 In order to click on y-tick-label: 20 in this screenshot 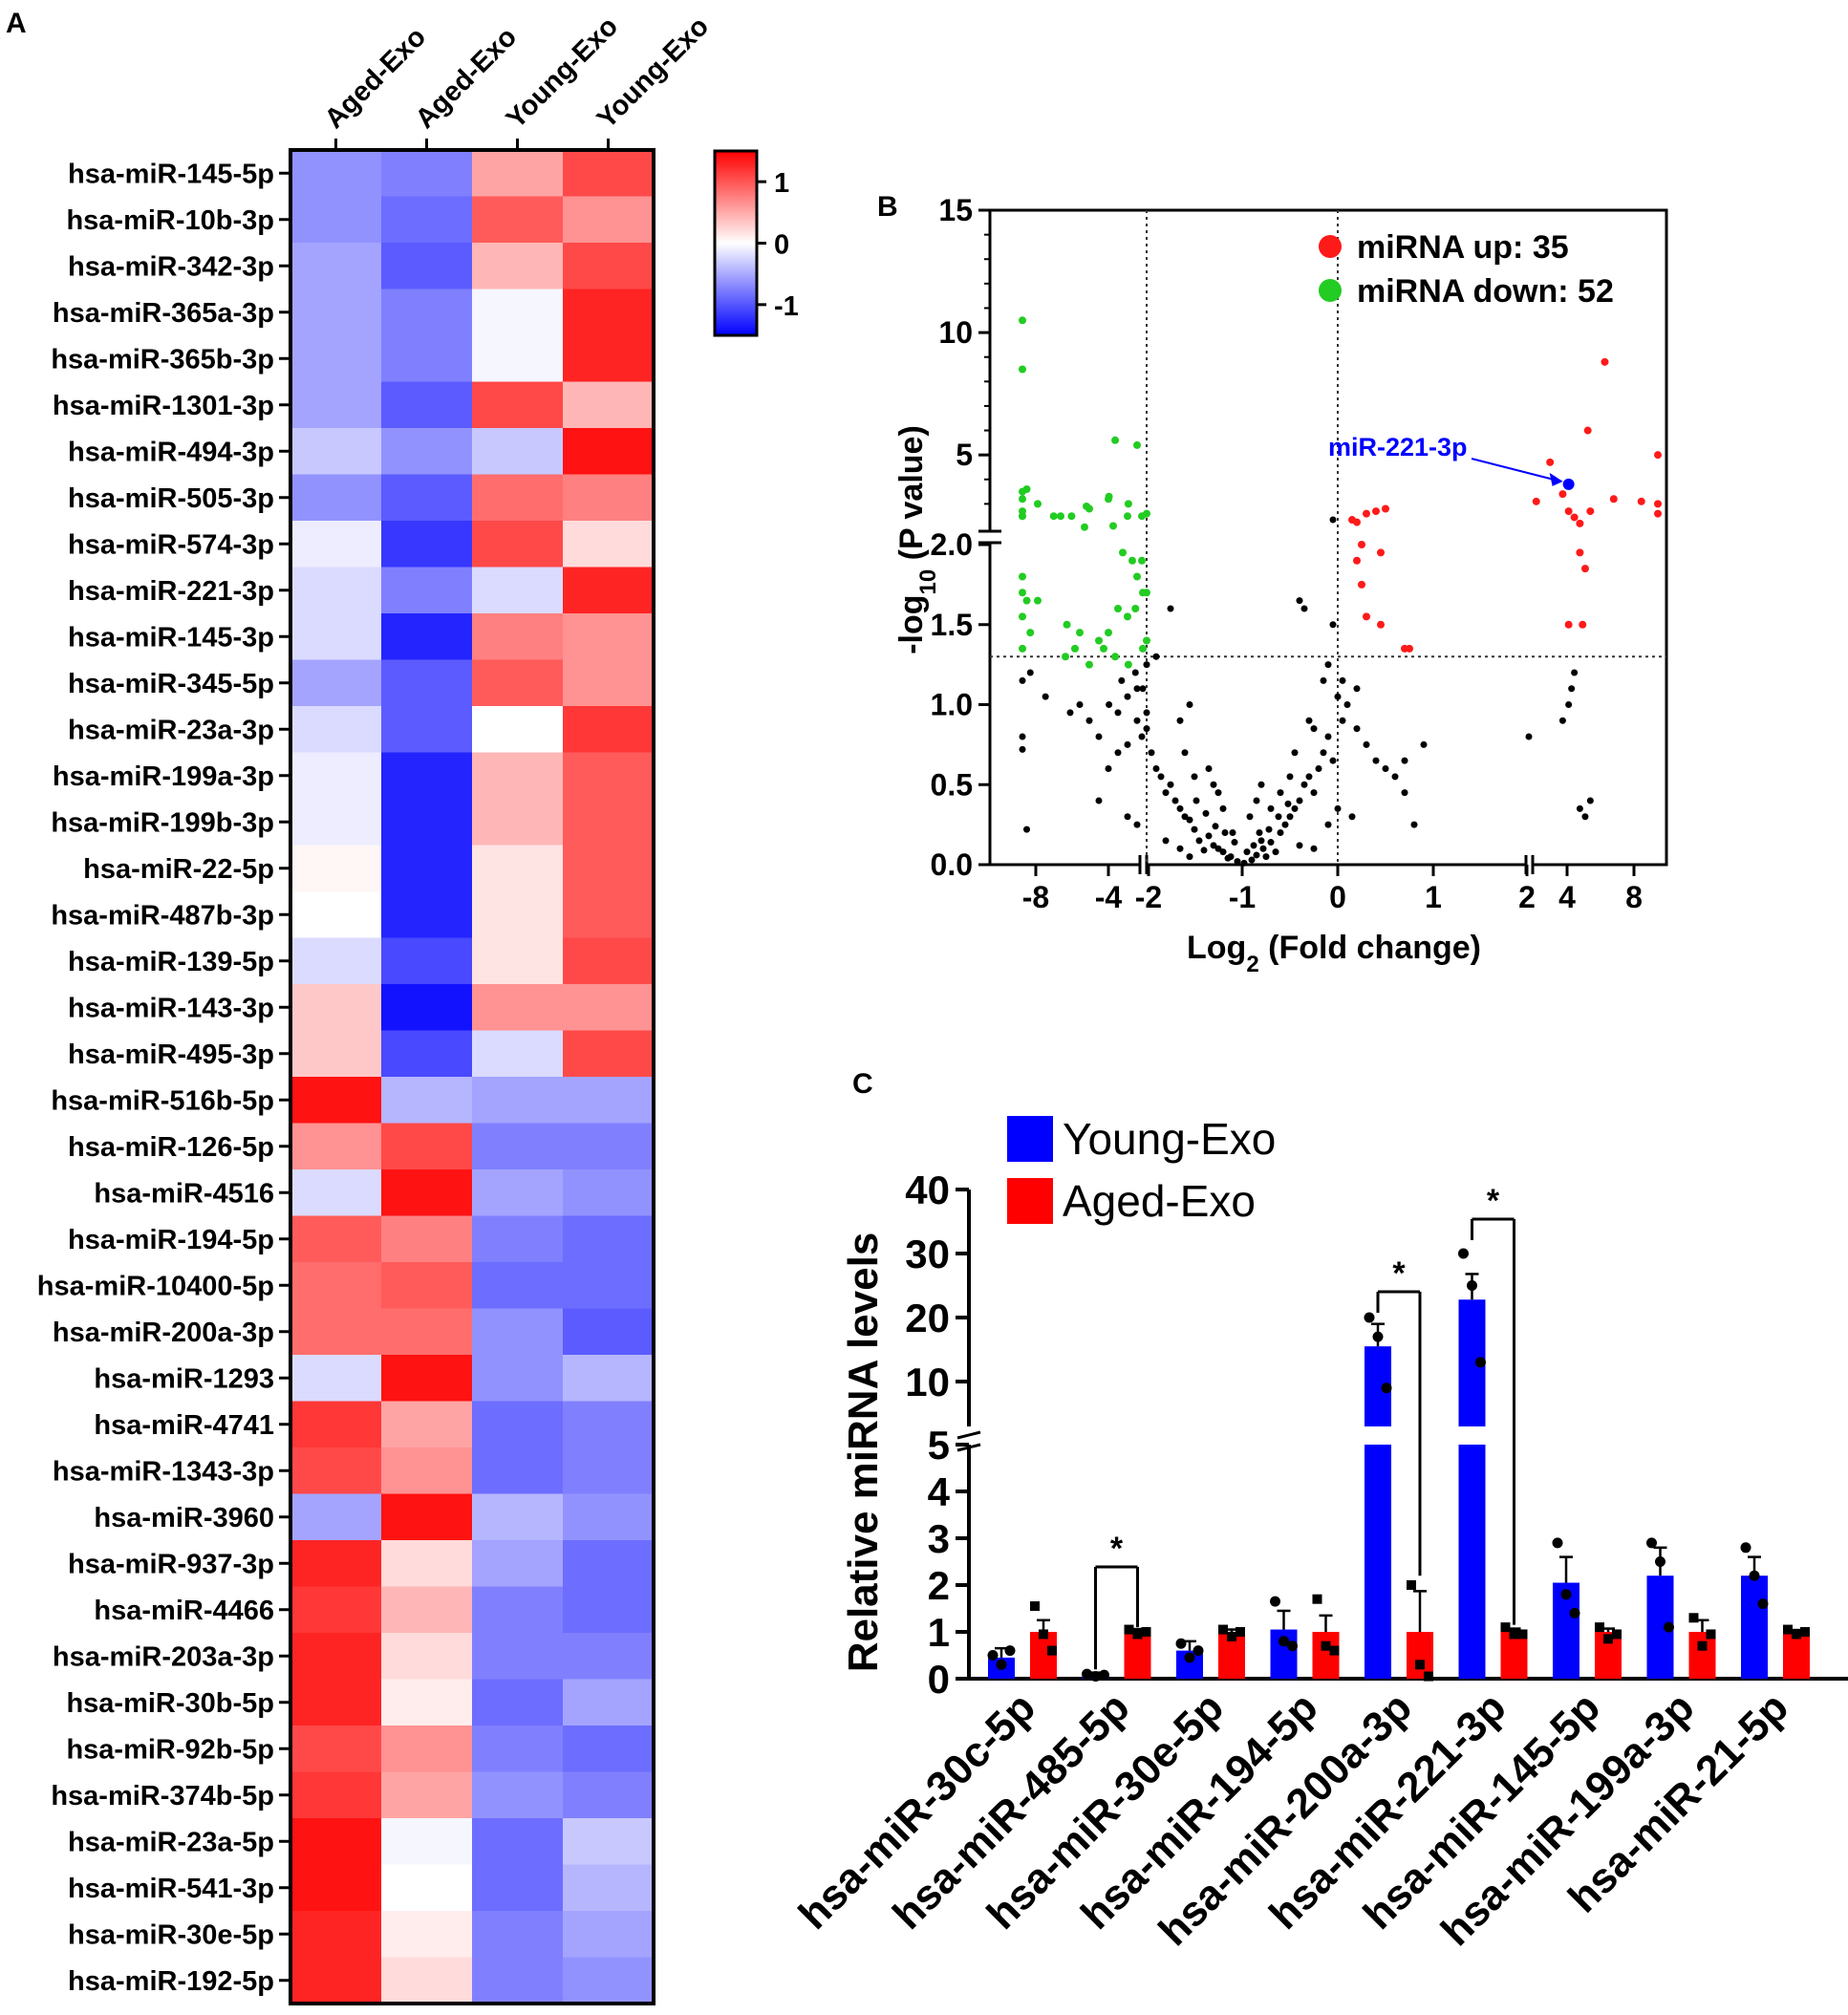, I will do `click(927, 1318)`.